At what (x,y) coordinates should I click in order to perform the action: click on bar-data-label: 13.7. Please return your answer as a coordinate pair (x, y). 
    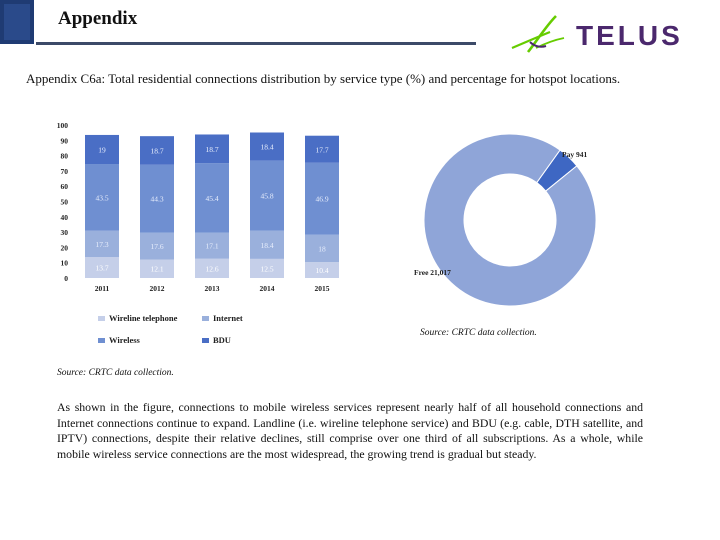
    Looking at the image, I should click on (101, 268).